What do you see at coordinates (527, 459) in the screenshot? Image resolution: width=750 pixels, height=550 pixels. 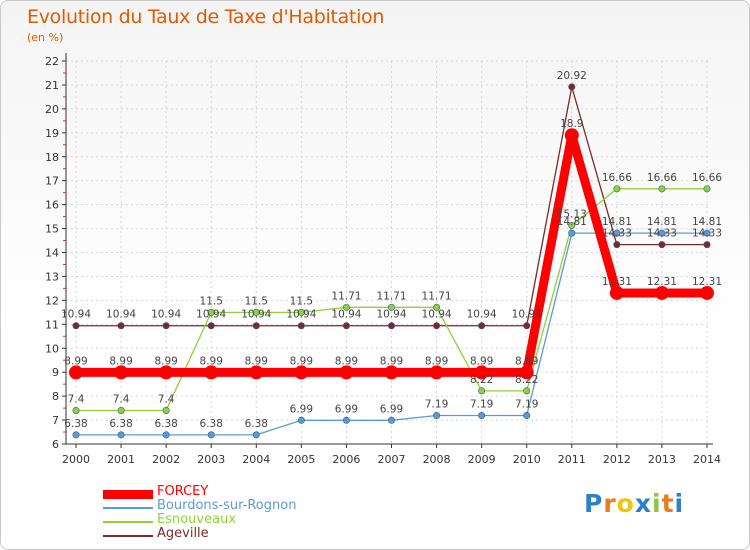 I see `x-tick-label: 2010` at bounding box center [527, 459].